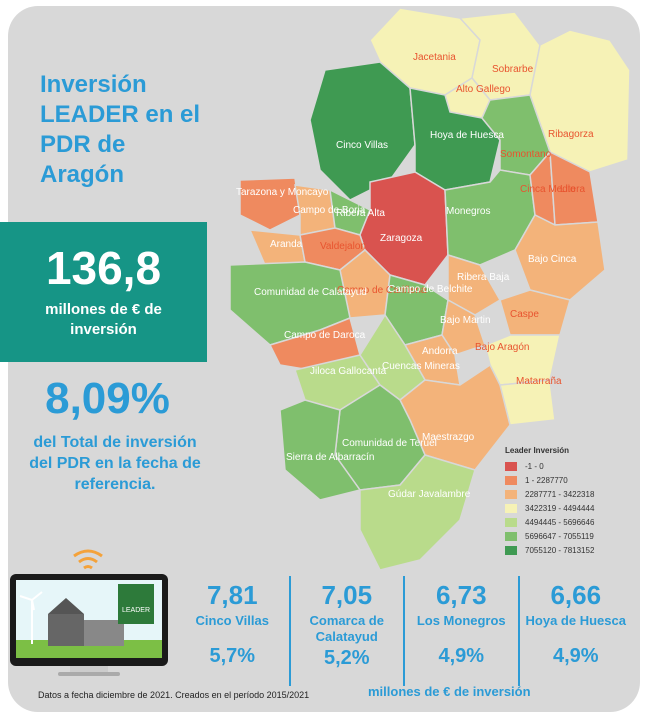 The height and width of the screenshot is (716, 645). I want to click on region-caspe, so click(535, 312).